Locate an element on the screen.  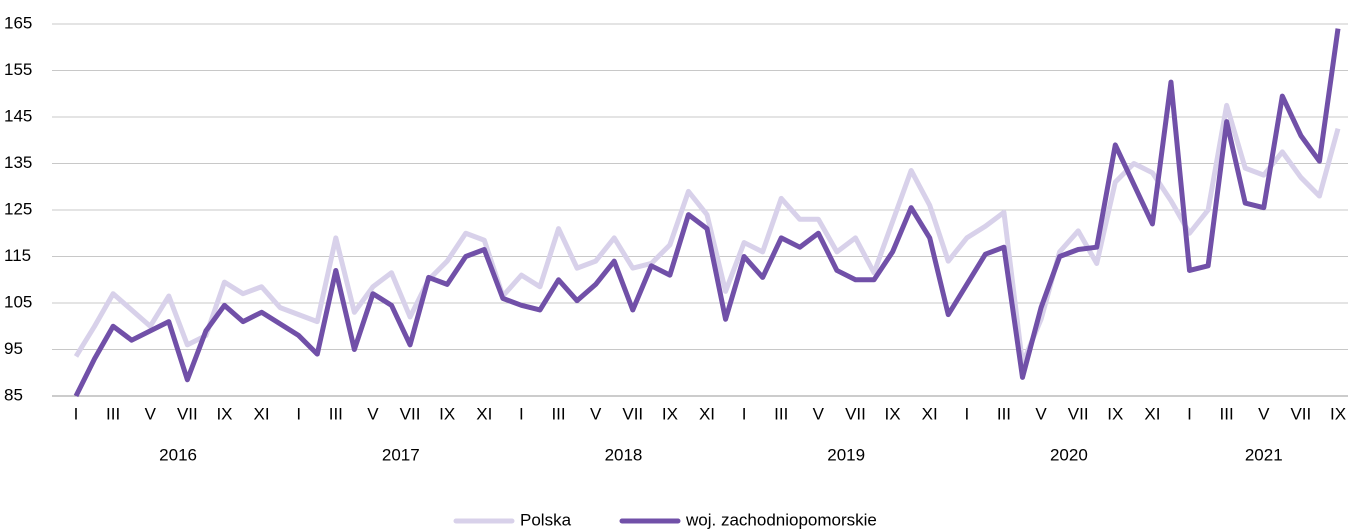
y-tick-label: 85 is located at coordinates (13, 394).